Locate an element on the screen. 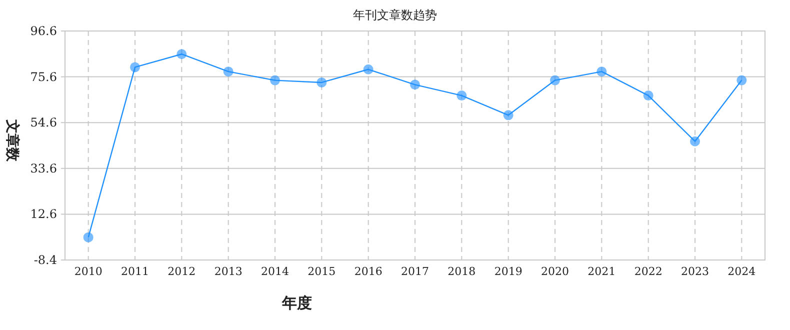 Image resolution: width=790 pixels, height=330 pixels. x-tick-label: 2016 is located at coordinates (368, 271).